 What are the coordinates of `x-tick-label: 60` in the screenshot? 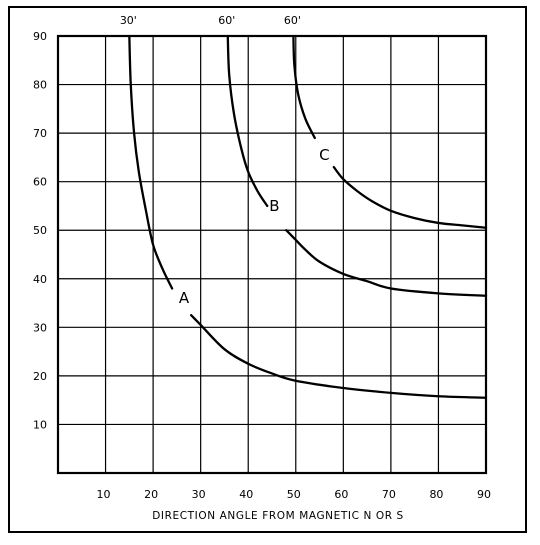 It's located at (341, 494).